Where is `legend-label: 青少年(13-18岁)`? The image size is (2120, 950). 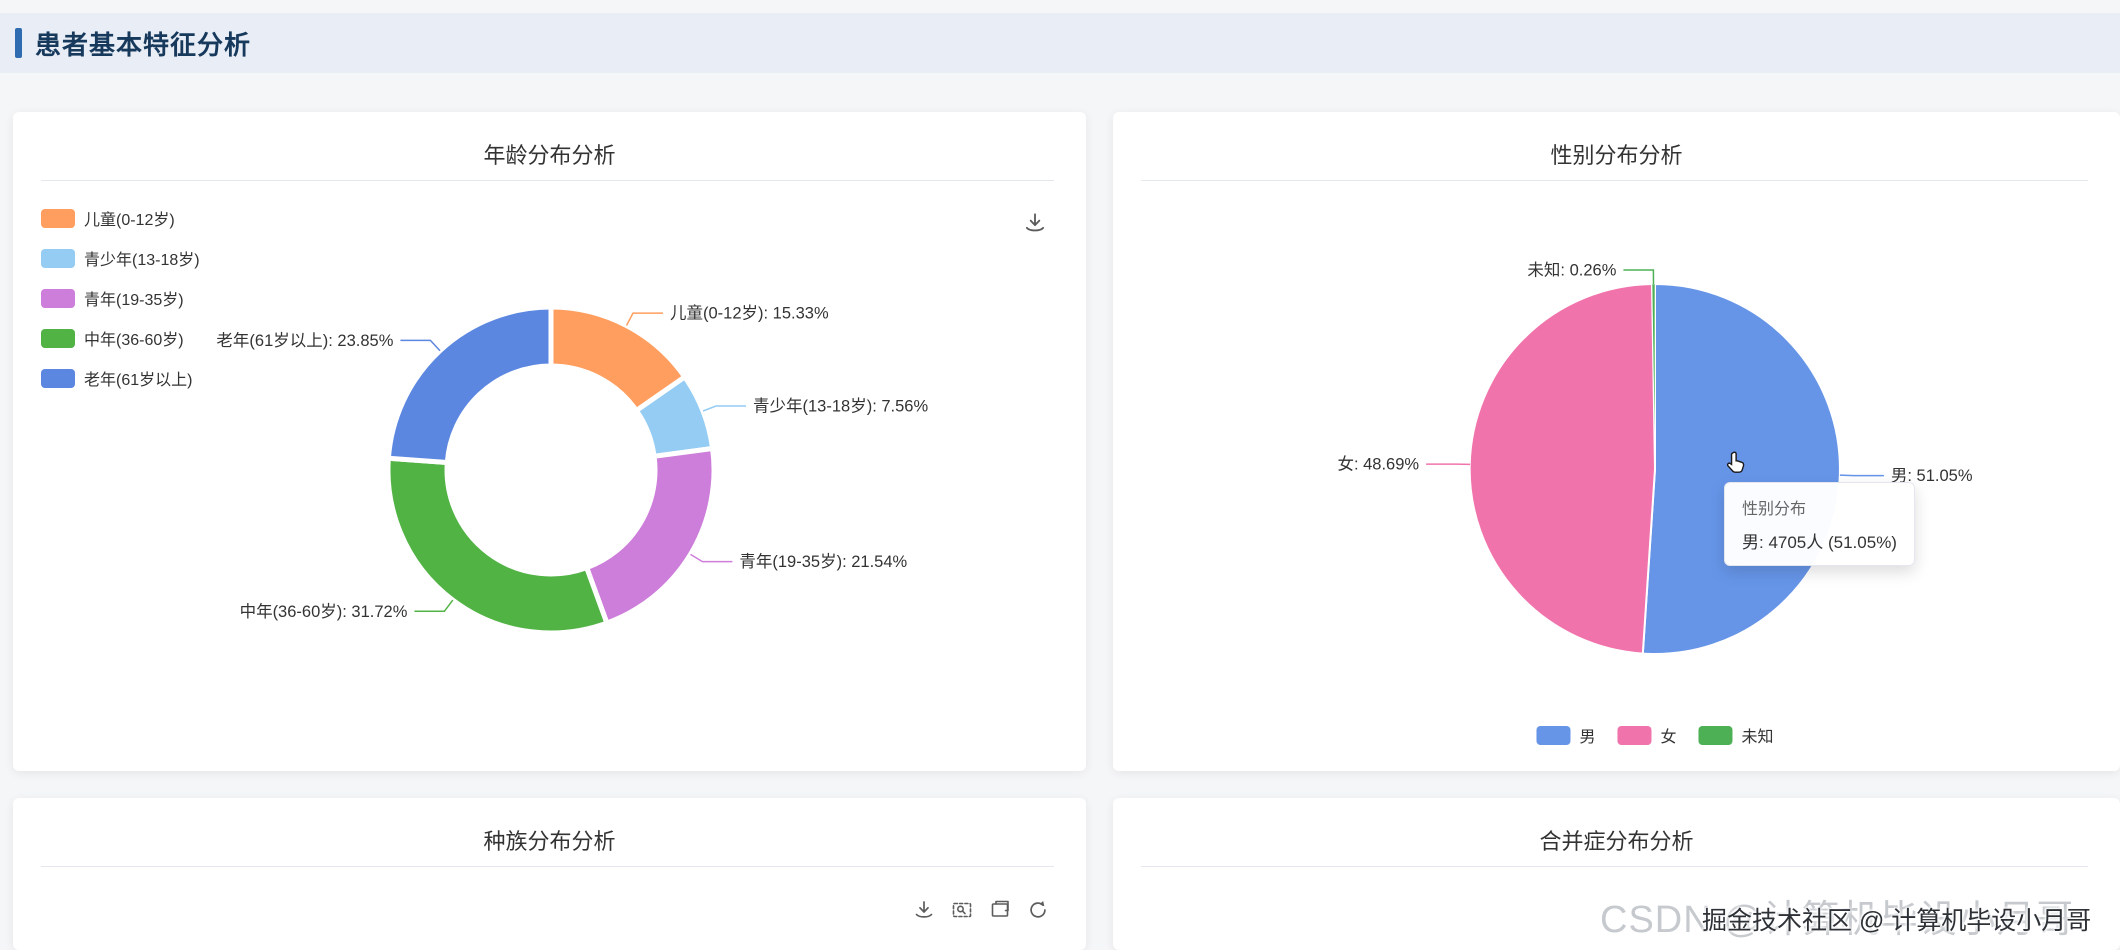 legend-label: 青少年(13-18岁) is located at coordinates (142, 260).